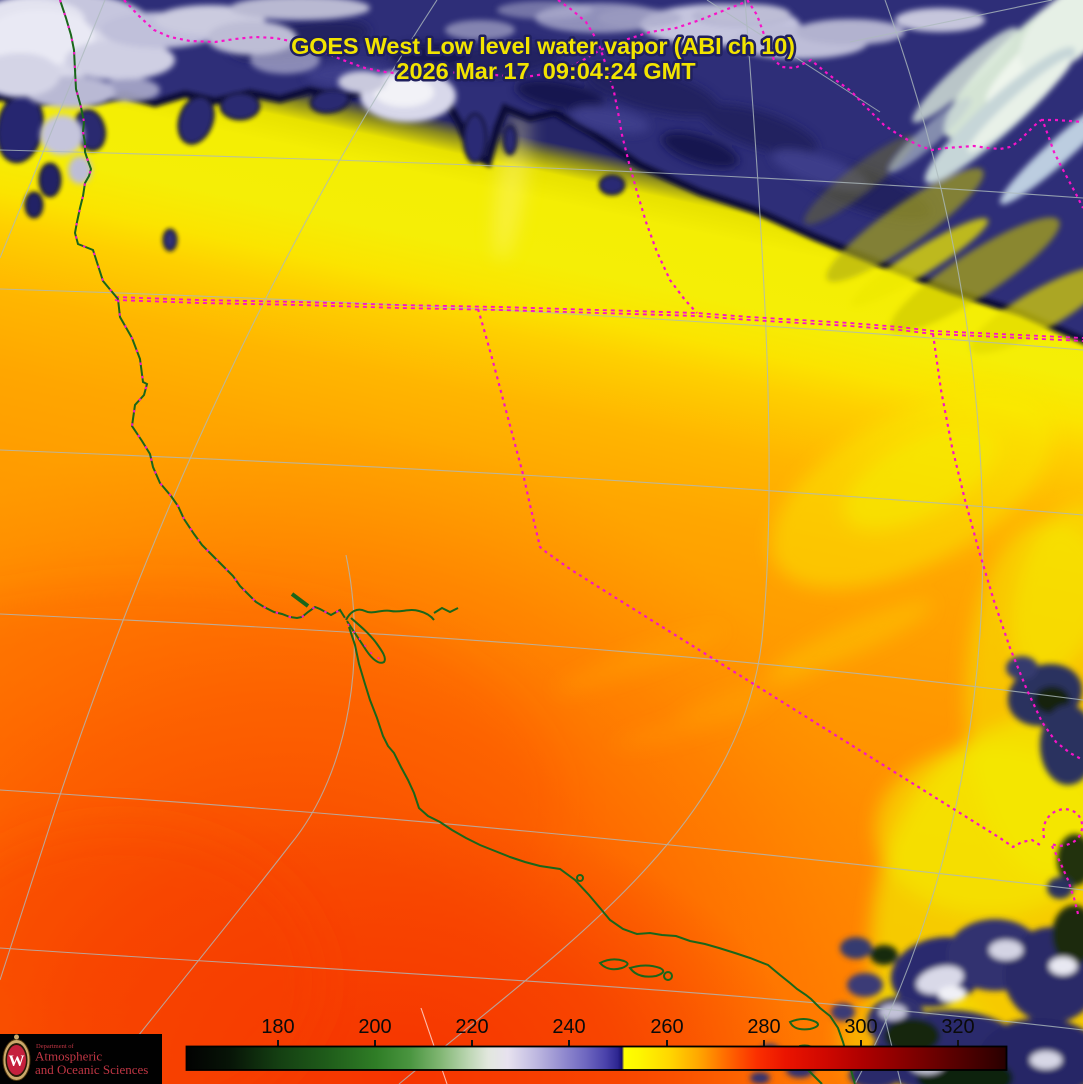 The width and height of the screenshot is (1083, 1084). Describe the element at coordinates (471, 1027) in the screenshot. I see `svg-text: 220` at that location.